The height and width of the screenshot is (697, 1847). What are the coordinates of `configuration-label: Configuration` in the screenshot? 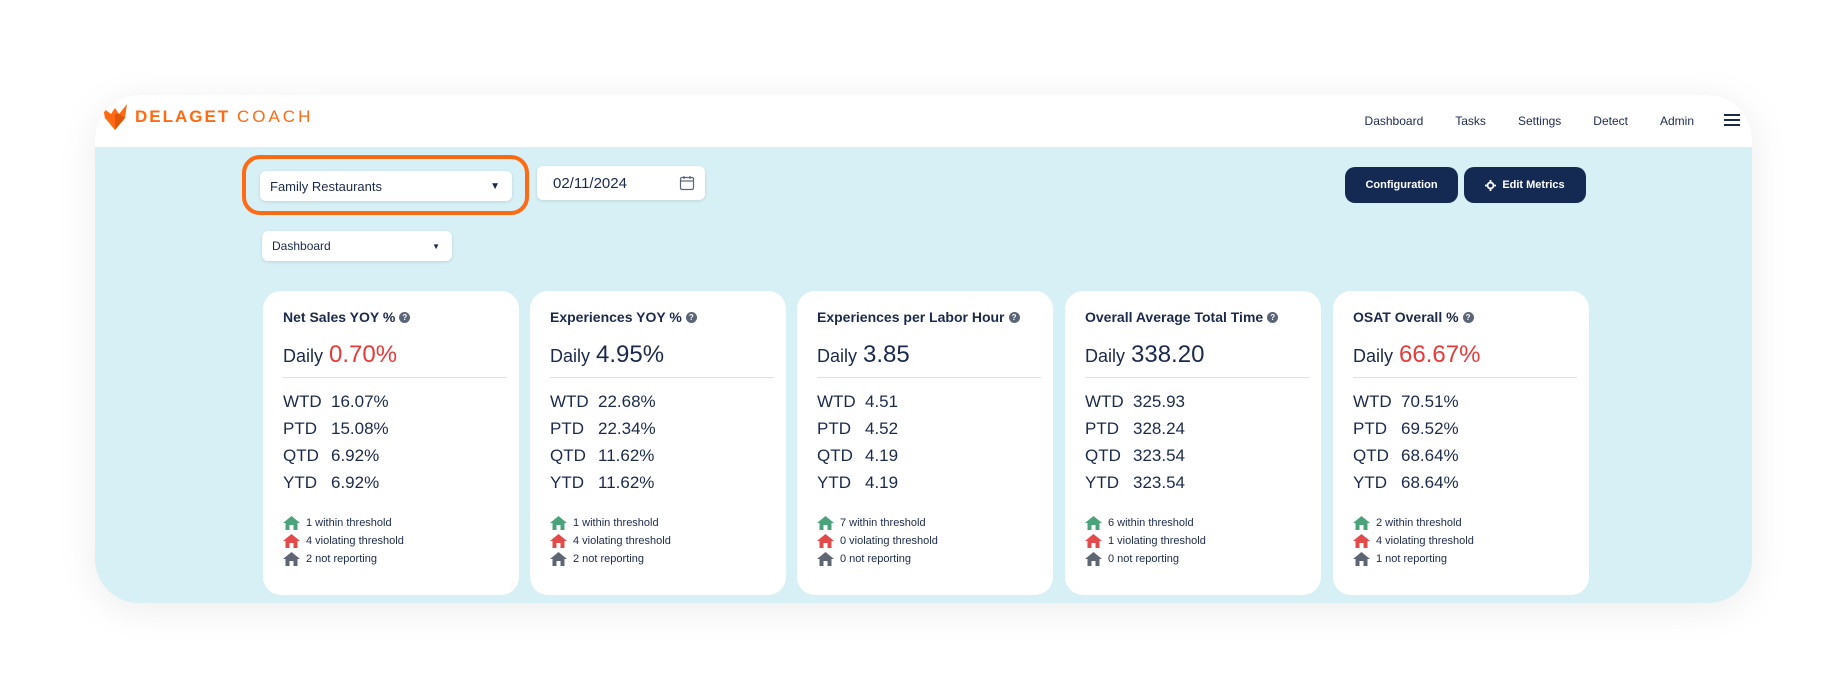 It's located at (1401, 185).